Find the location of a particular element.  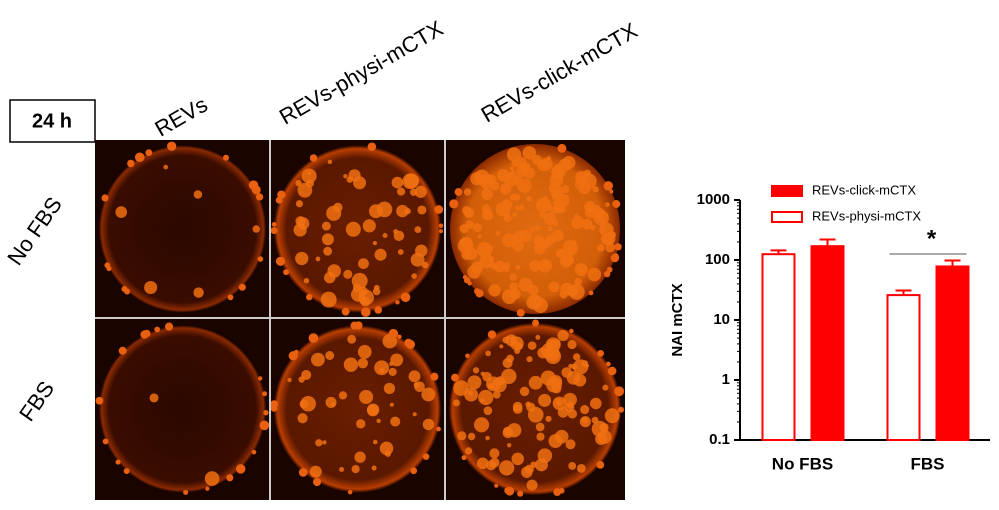

column-label: REVs-physi-mCTX is located at coordinates (361, 72).